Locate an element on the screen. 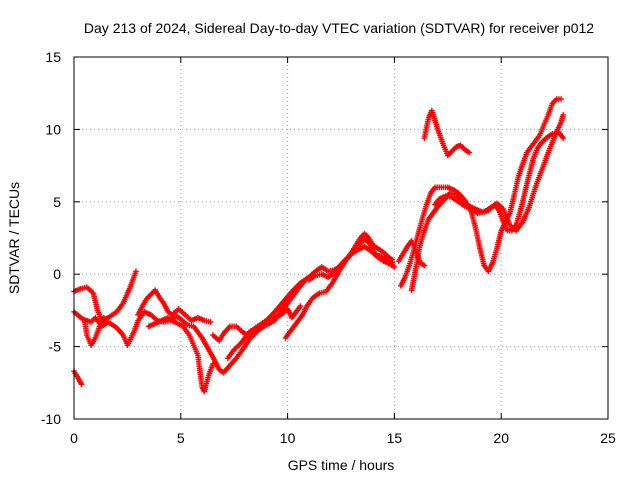 Image resolution: width=640 pixels, height=480 pixels. y-tick-label: 10 is located at coordinates (53, 129).